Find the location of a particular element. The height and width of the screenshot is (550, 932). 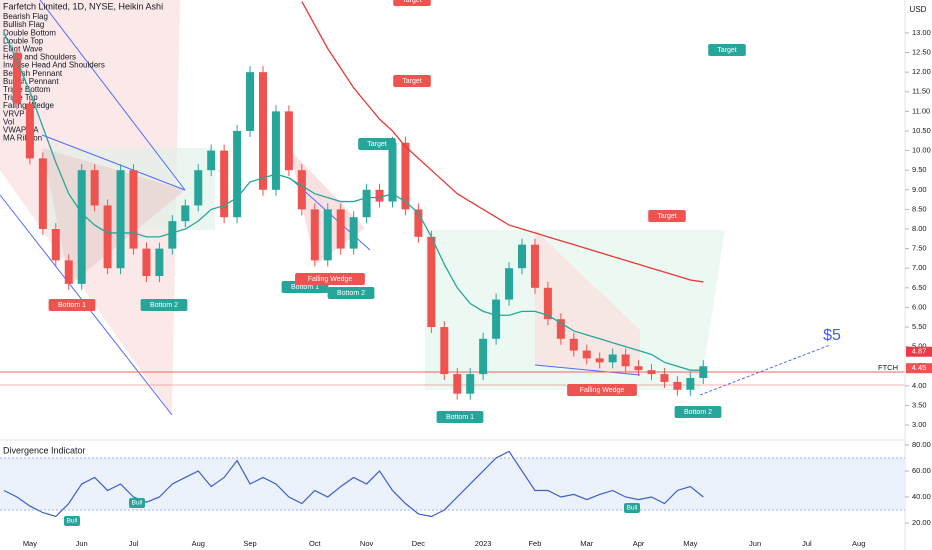

x-tick-label: Apr is located at coordinates (639, 543).